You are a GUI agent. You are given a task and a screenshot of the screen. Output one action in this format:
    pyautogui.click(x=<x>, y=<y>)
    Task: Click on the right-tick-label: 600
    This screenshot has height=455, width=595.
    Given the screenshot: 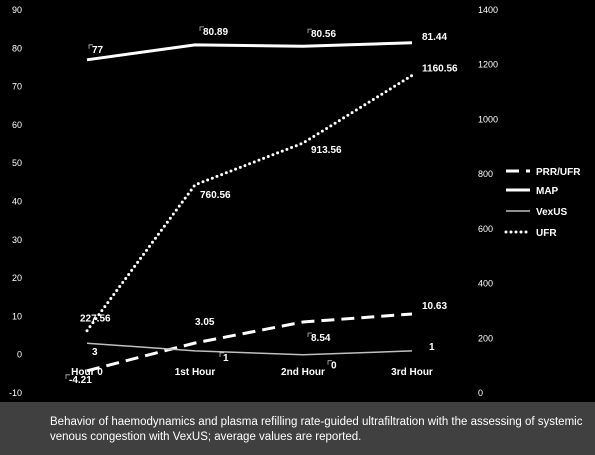 What is the action you would take?
    pyautogui.click(x=485, y=229)
    